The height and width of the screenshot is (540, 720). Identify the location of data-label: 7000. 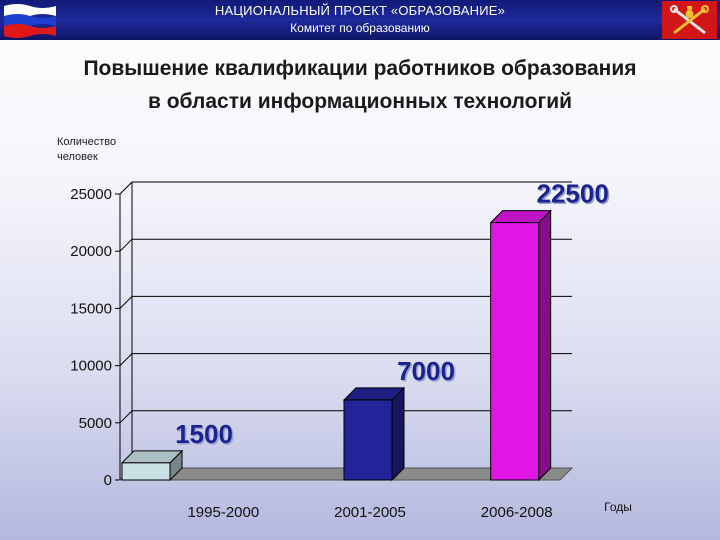
(426, 371).